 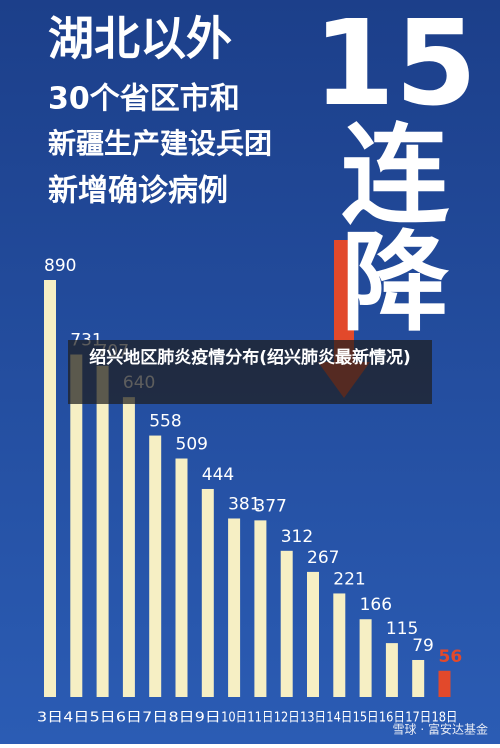 I want to click on headline: 新疆生产建设兵团, so click(x=160, y=143).